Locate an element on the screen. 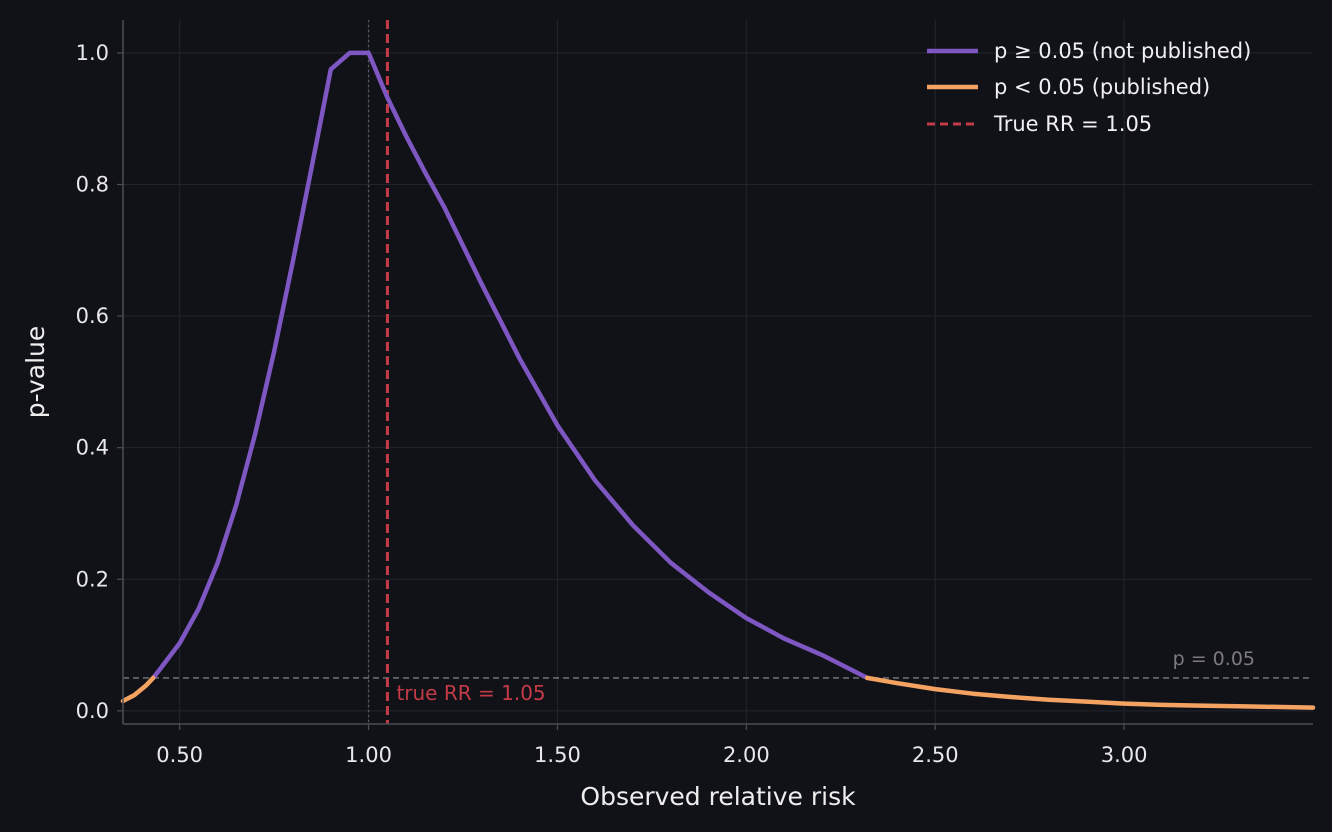  x-tick-label: 3.00 is located at coordinates (1124, 755).